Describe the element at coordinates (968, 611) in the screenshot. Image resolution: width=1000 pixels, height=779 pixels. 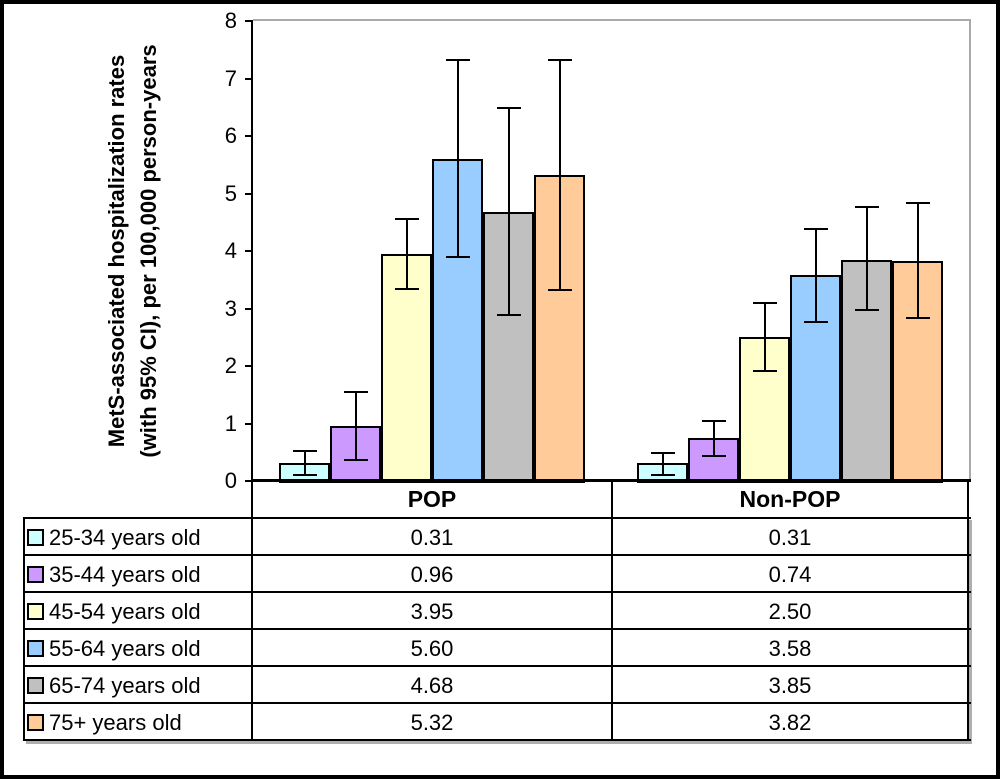
I see `table-border-right` at that location.